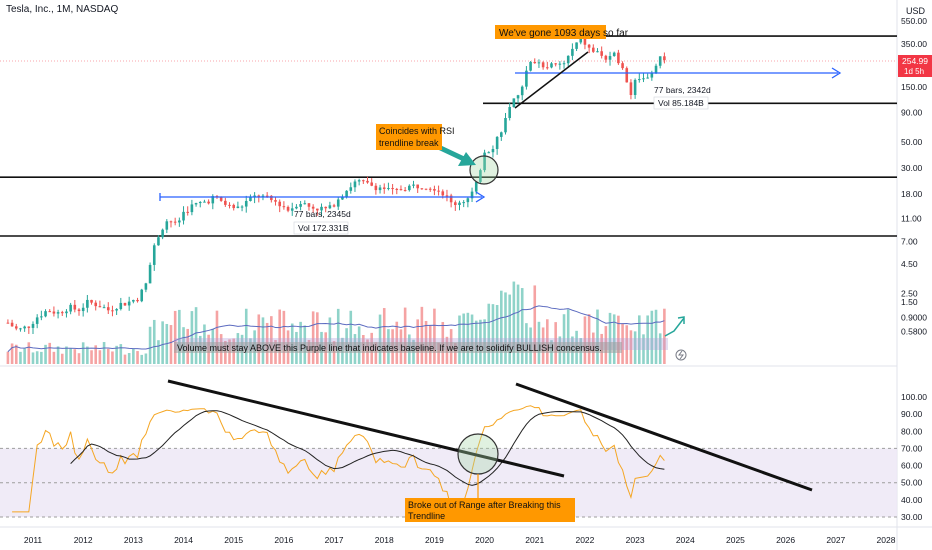 The image size is (932, 550). What do you see at coordinates (434, 540) in the screenshot?
I see `time-tick-label: 2019` at bounding box center [434, 540].